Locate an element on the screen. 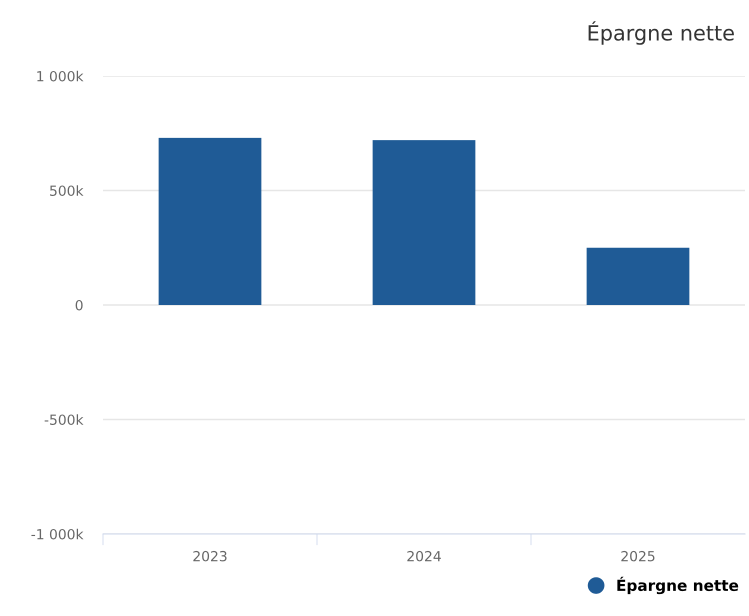  y-tick-label: 1 000k is located at coordinates (60, 76).